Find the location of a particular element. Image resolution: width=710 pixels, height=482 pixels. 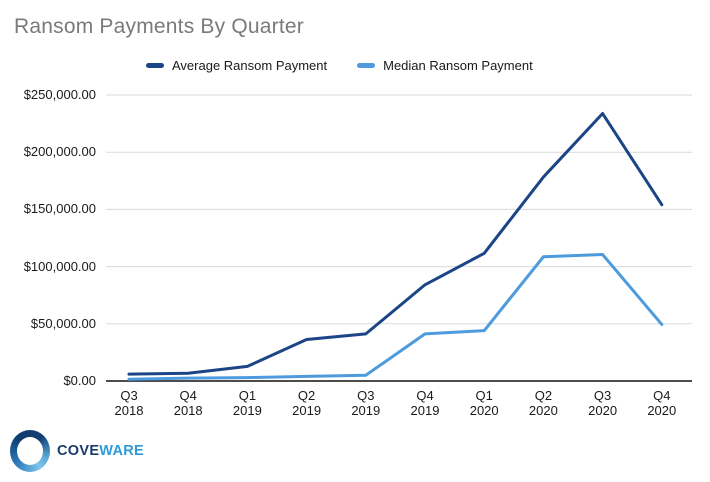

y-tick-label: $0.00 is located at coordinates (79, 380).